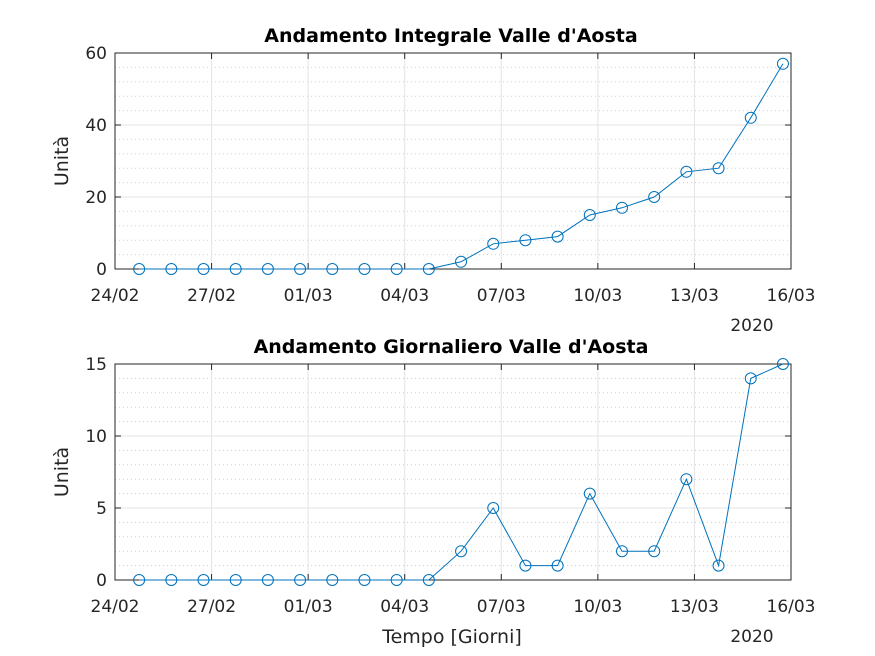 The width and height of the screenshot is (875, 656). Describe the element at coordinates (451, 347) in the screenshot. I see `chart-title: Andamento Giornaliero Valle d'Aosta` at that location.